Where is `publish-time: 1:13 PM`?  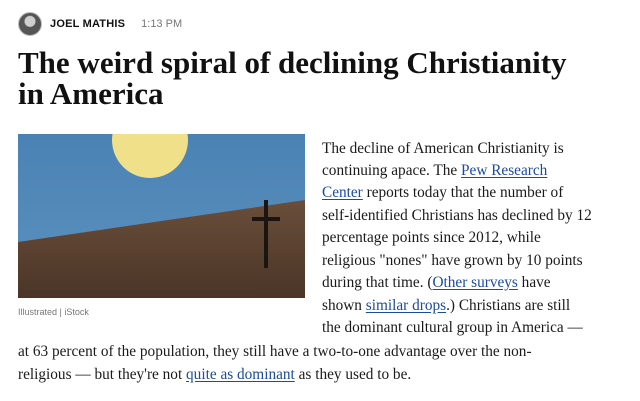 publish-time: 1:13 PM is located at coordinates (162, 24).